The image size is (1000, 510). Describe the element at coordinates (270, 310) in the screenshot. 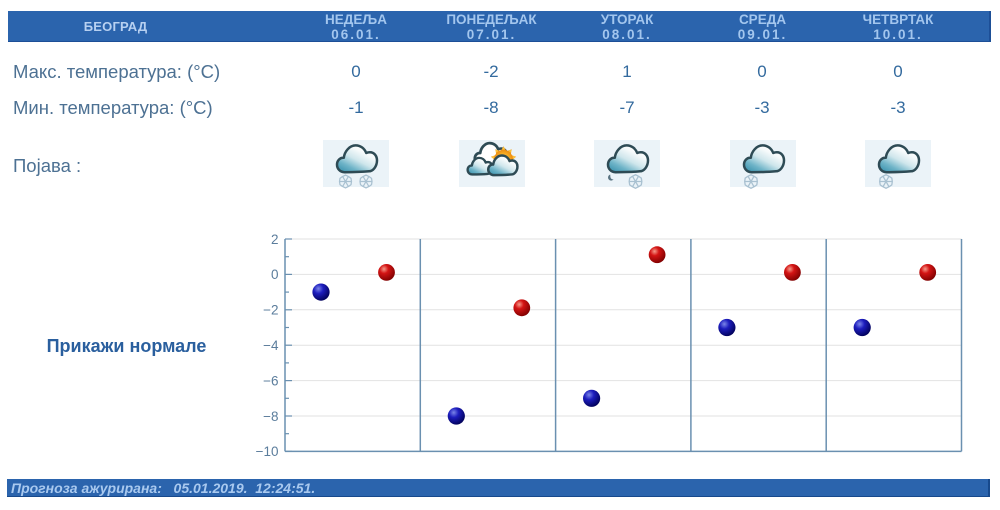

I see `svg-text: −2` at that location.